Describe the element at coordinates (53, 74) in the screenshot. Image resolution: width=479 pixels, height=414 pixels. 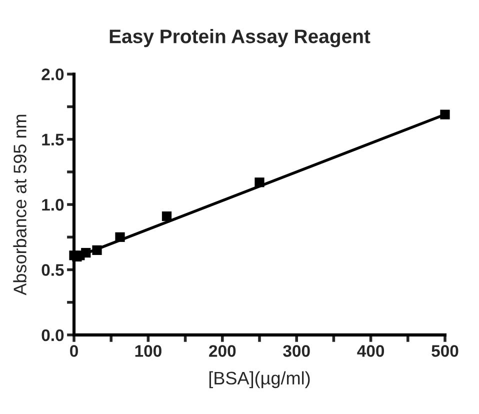
I see `y-tick-label: 2.0` at that location.